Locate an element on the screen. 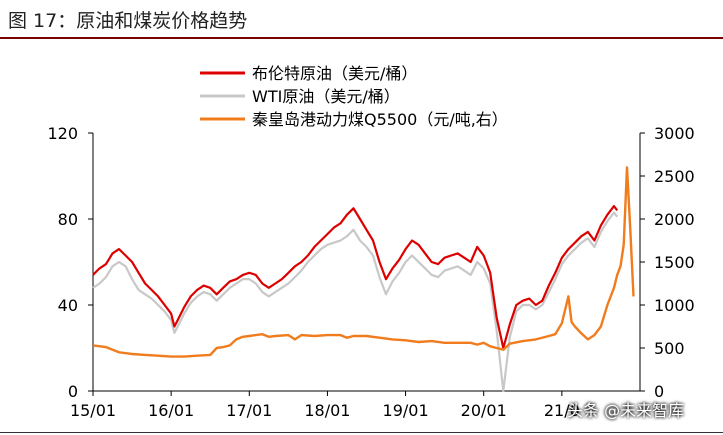 This screenshot has width=723, height=435. x-tick-label: 17/01 is located at coordinates (249, 410).